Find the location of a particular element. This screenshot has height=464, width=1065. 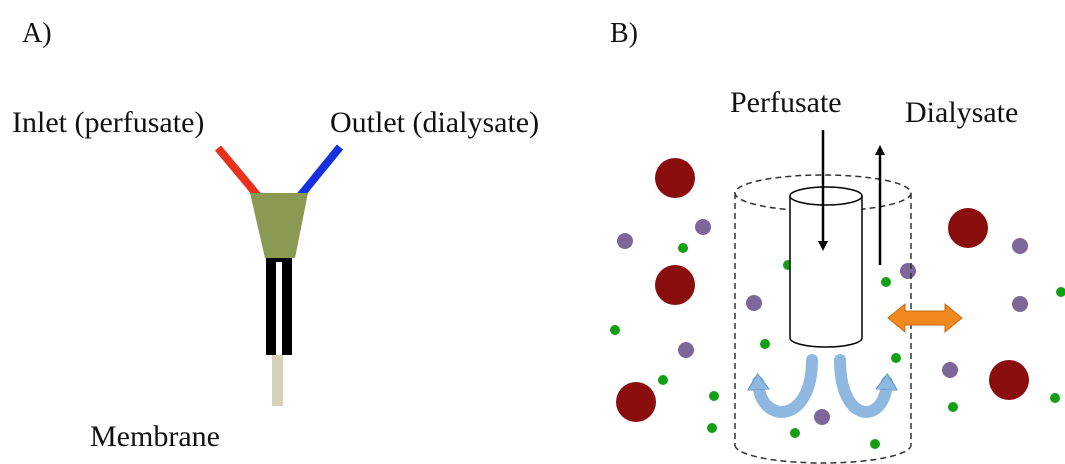

perfusate-label: Perfusate is located at coordinates (786, 102).